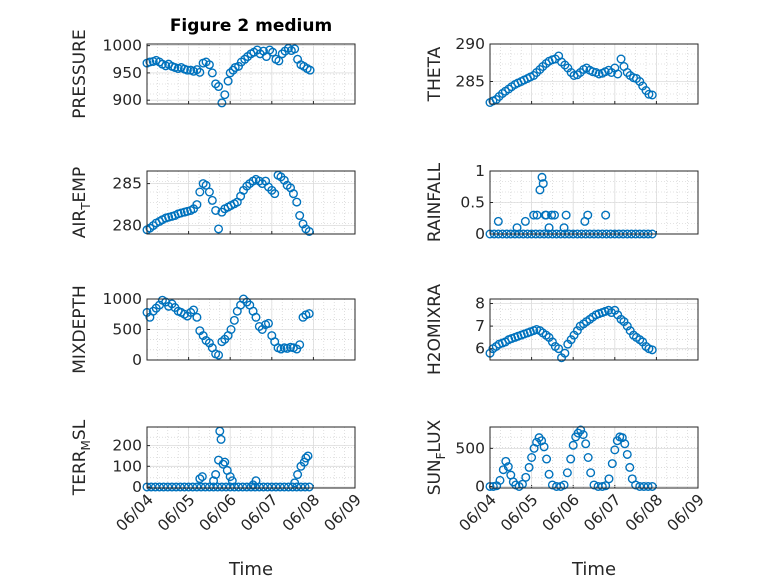  What do you see at coordinates (176, 513) in the screenshot?
I see `x-tick-label: 06/05` at bounding box center [176, 513].